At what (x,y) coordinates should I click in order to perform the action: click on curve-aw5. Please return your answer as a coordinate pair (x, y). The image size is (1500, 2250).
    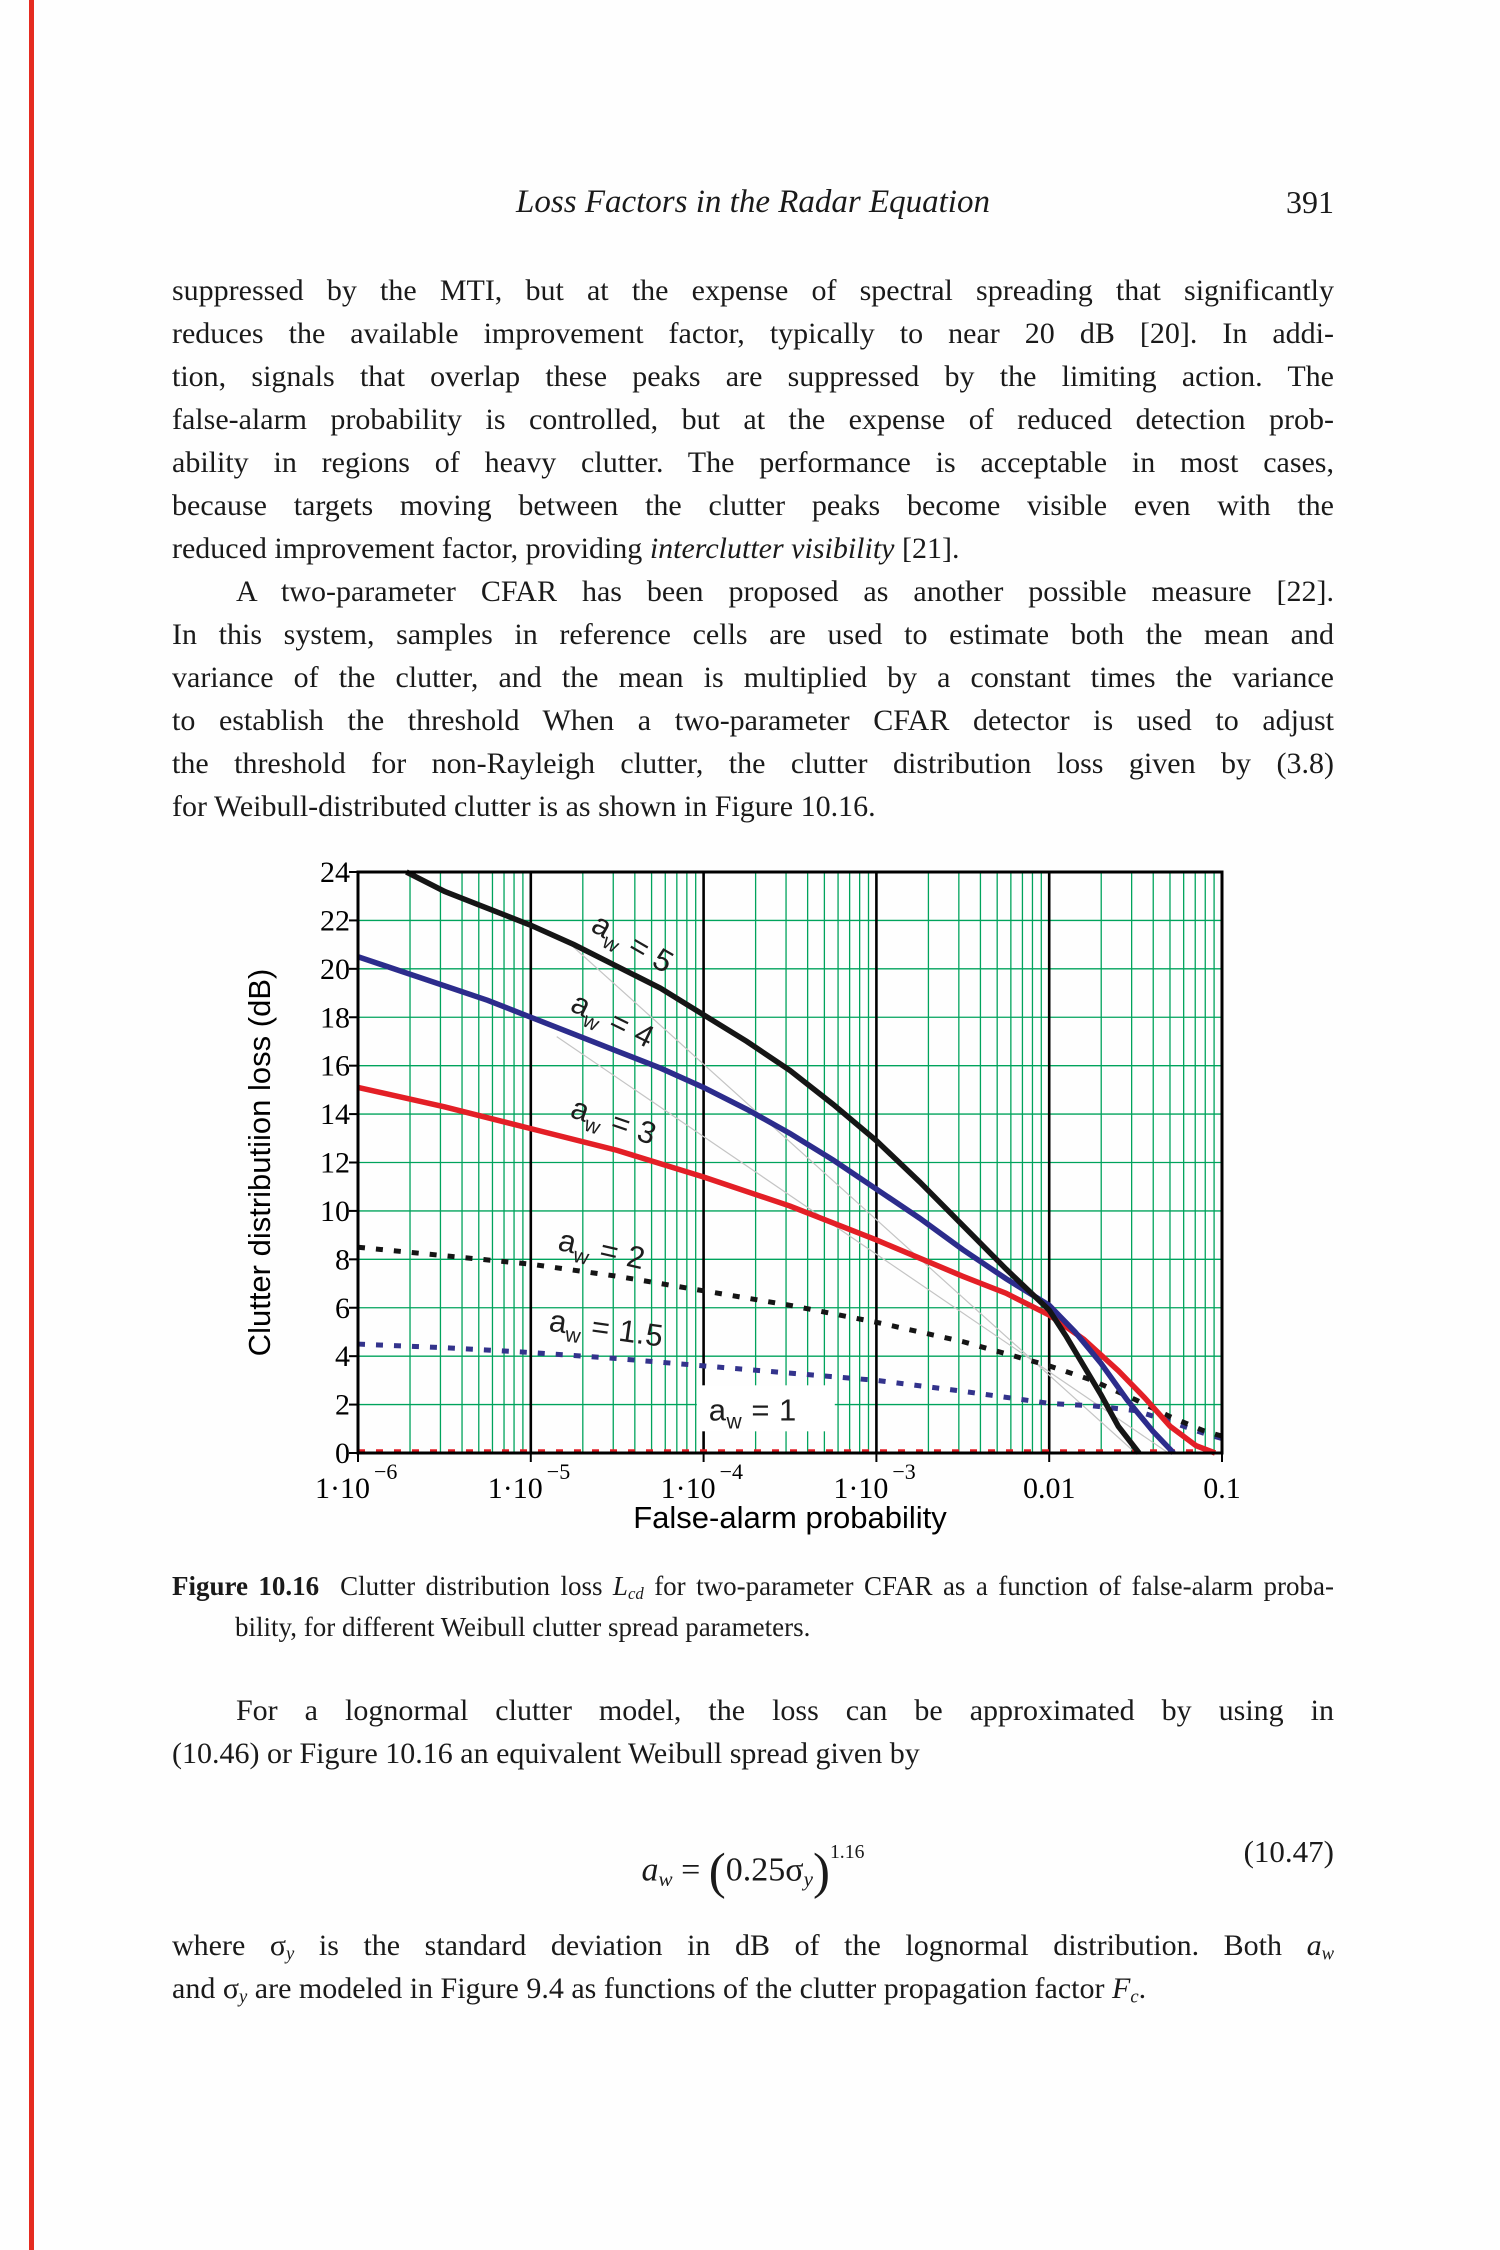
    Looking at the image, I should click on (773, 1162).